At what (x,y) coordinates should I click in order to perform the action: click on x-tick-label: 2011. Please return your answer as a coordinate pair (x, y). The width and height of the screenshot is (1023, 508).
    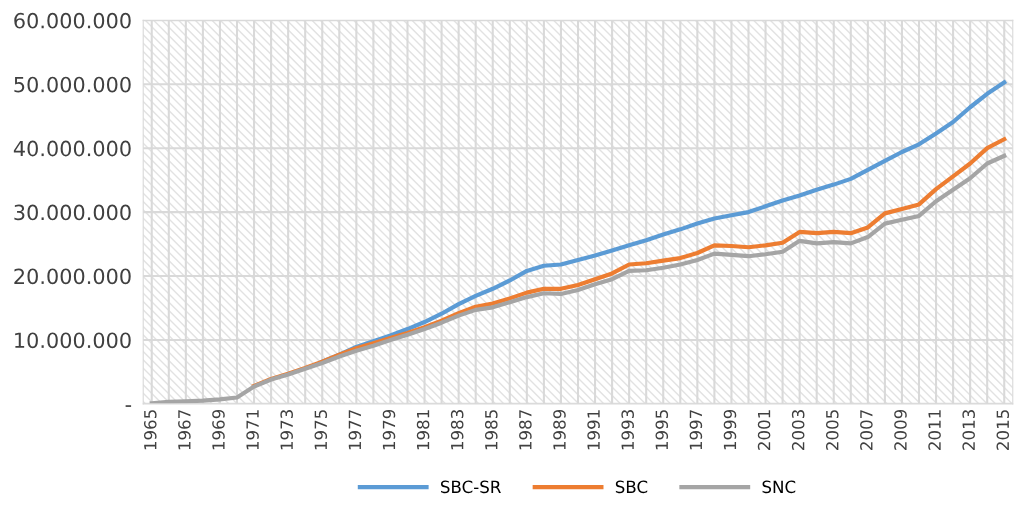
    Looking at the image, I should click on (934, 430).